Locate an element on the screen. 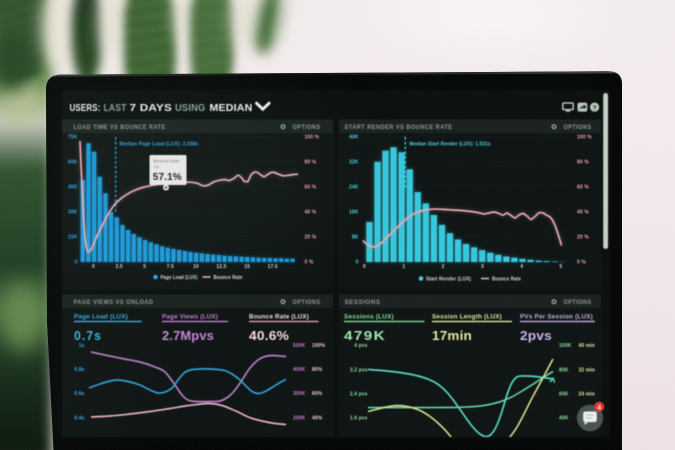  svg-text: START RENDER VS BOUNCE RATE is located at coordinates (399, 127).